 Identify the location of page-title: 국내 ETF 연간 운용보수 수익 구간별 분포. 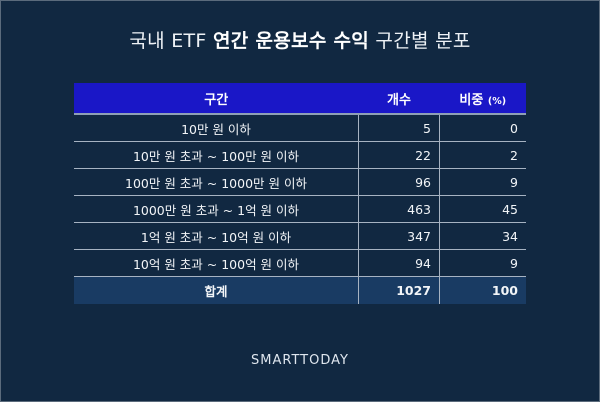
(300, 39).